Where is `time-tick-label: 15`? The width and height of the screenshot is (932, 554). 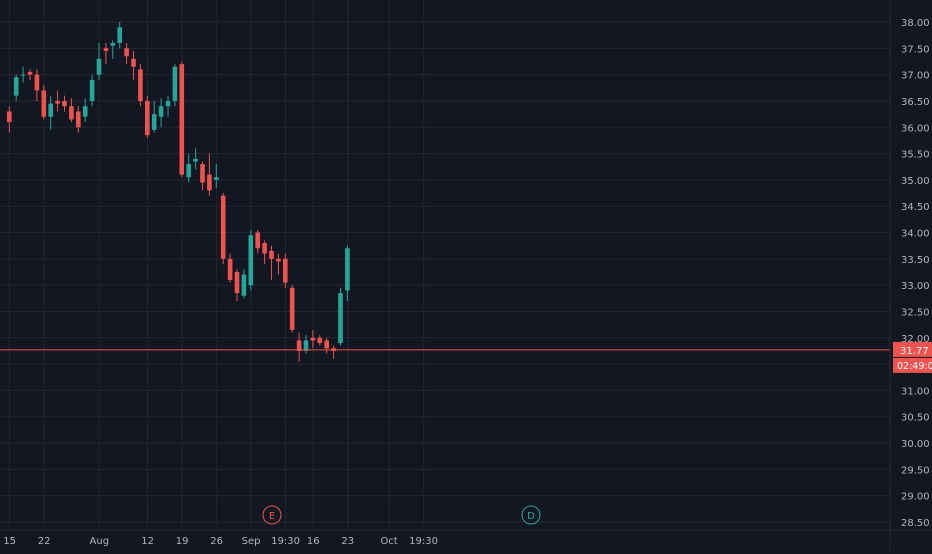 time-tick-label: 15 is located at coordinates (9, 541).